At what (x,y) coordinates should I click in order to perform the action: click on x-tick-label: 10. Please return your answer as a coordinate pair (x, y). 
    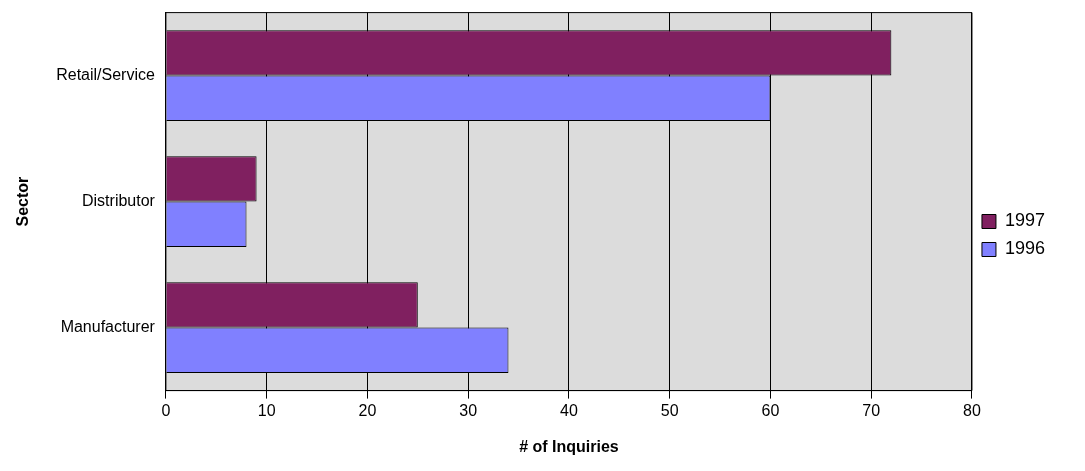
    Looking at the image, I should click on (266, 410).